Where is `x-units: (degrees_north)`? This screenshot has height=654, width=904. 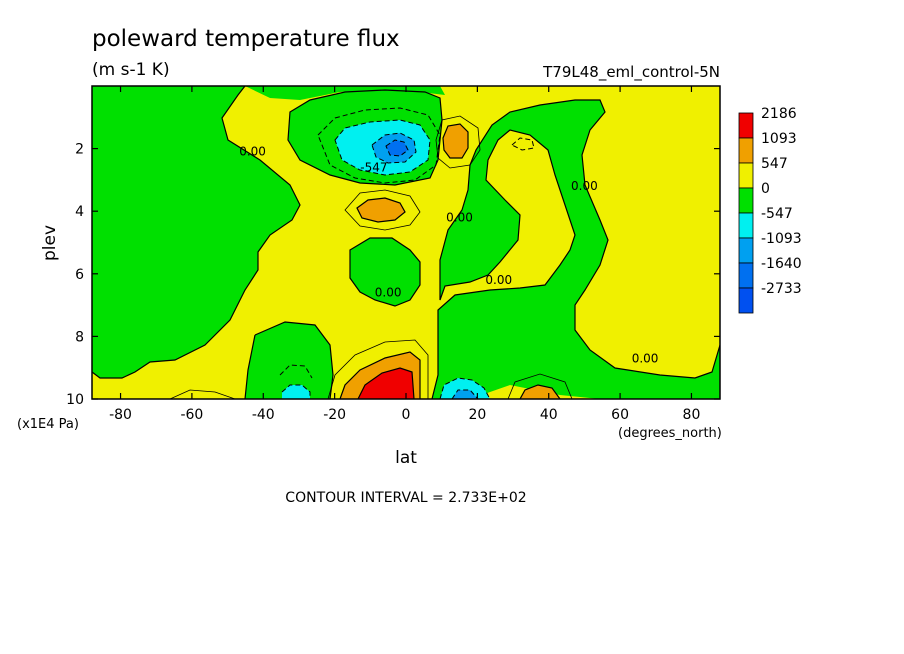
x-units: (degrees_north) is located at coordinates (670, 433).